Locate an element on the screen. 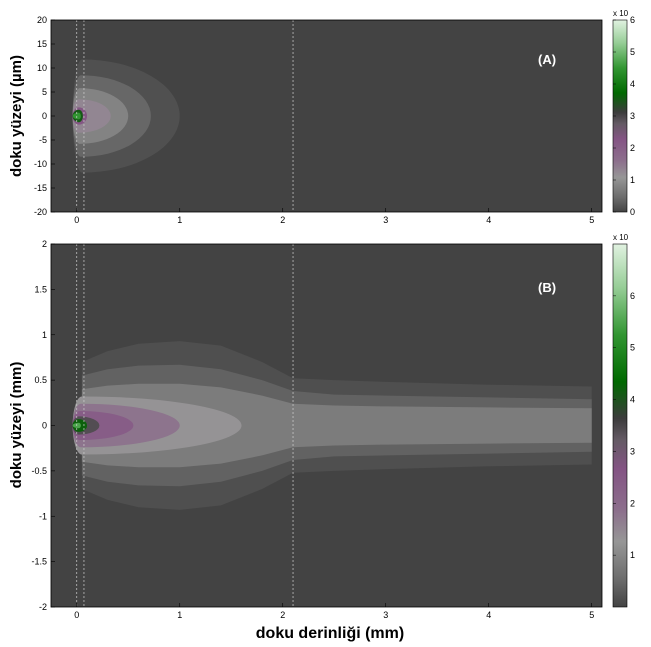  y-tick-label: -1.5 is located at coordinates (39, 562).